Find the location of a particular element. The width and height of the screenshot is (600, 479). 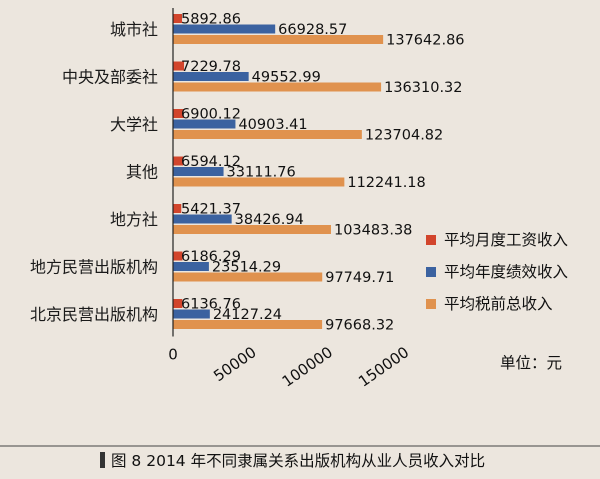

value-label-2-2: 49552.99 is located at coordinates (286, 78).